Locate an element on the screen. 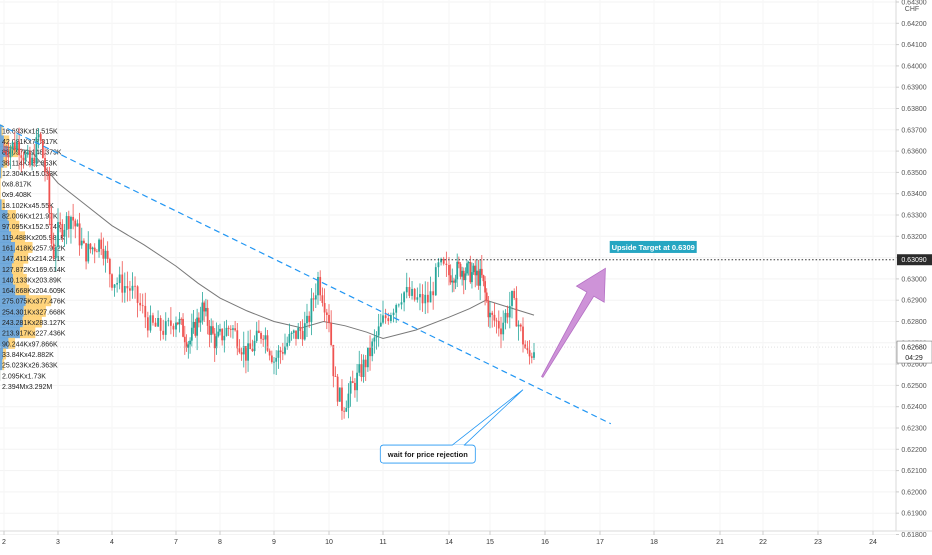  time-tick-label: 11 is located at coordinates (382, 542).